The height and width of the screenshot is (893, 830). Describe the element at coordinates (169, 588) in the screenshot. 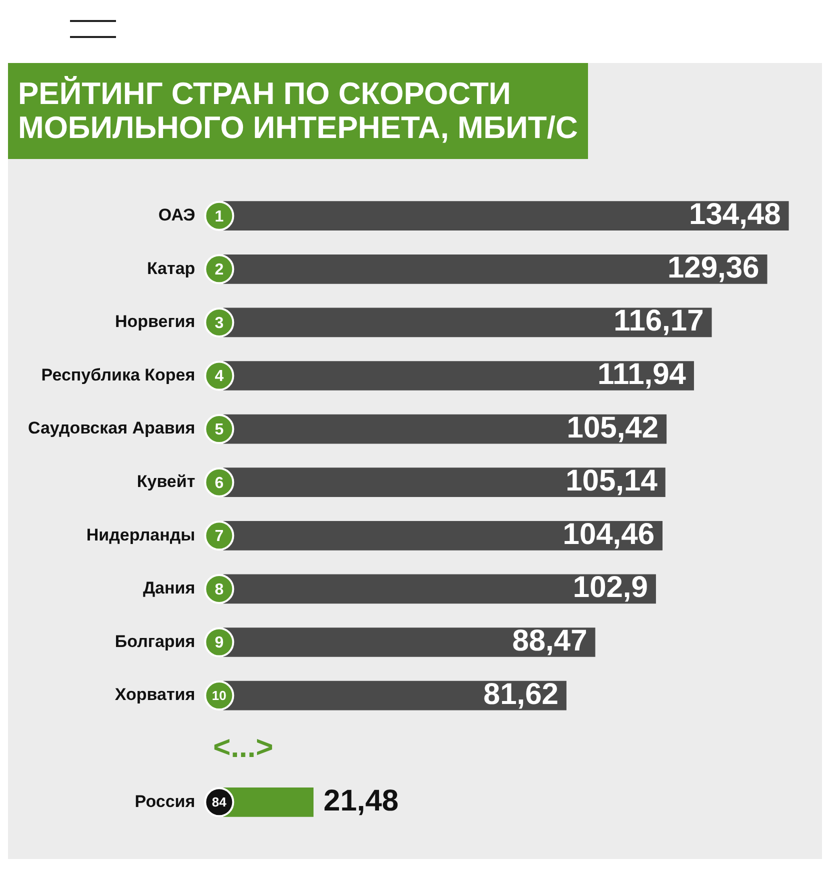

I see `y-tick-label: Дания` at that location.